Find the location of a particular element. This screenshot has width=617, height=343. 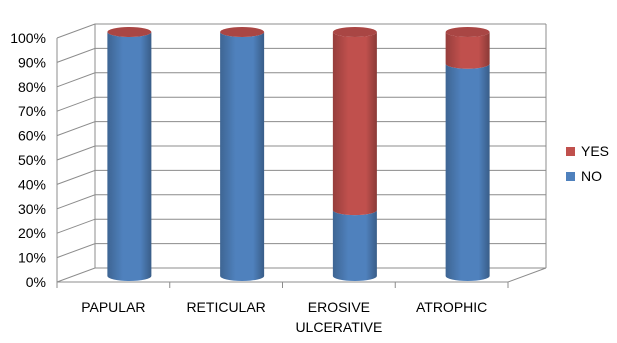

legend-label-yes: YES is located at coordinates (595, 151).